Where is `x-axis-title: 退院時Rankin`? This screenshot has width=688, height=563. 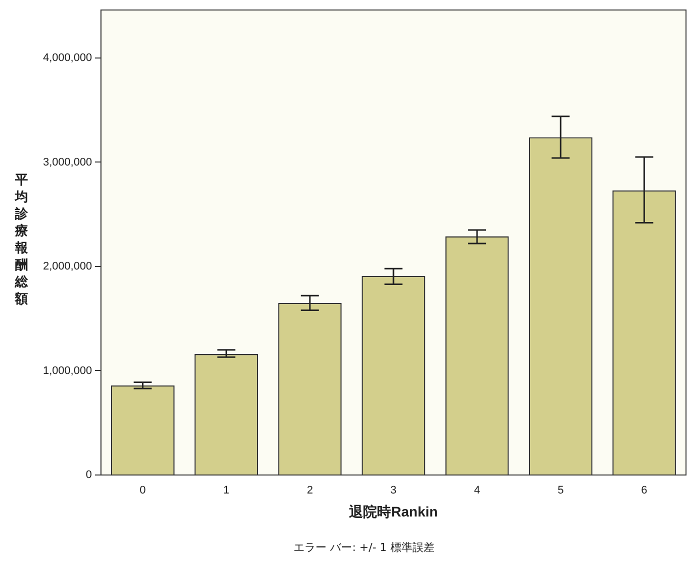
x-axis-title: 退院時Rankin is located at coordinates (393, 511).